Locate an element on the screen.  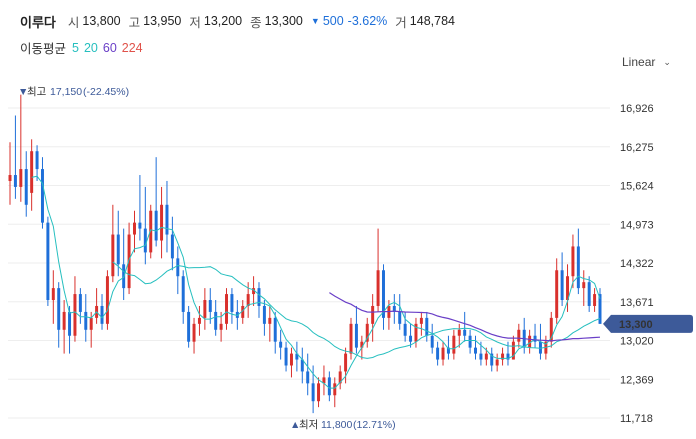
down-arrow-icon: ▼ is located at coordinates (315, 21).